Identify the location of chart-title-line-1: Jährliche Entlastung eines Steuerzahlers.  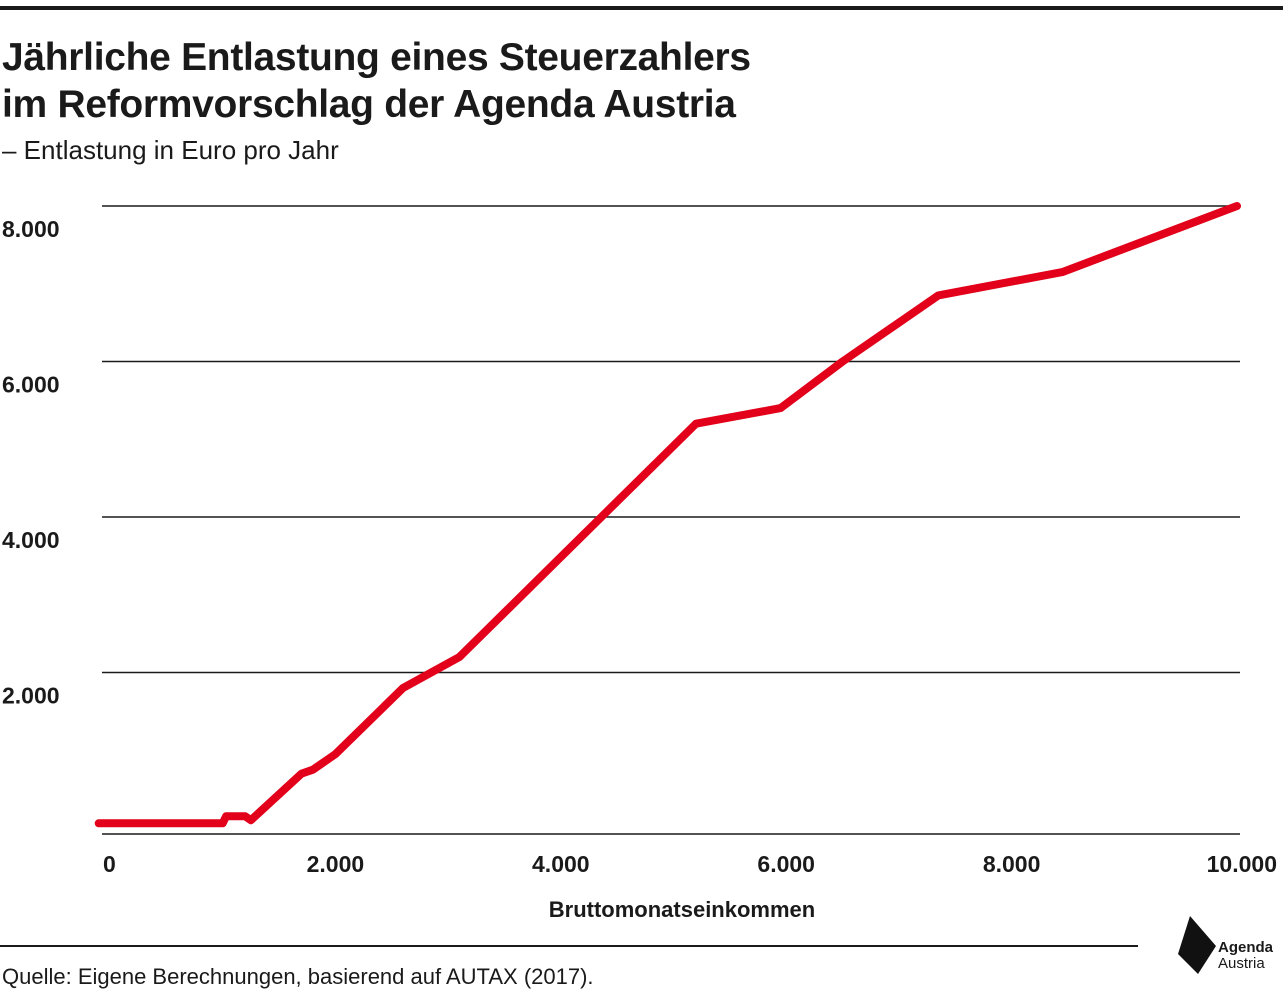
(376, 57).